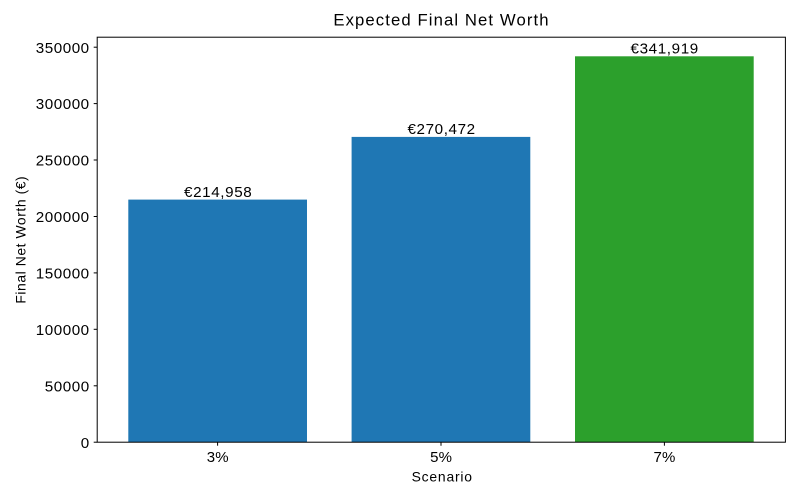  I want to click on svg-text: 250000, so click(63, 161).